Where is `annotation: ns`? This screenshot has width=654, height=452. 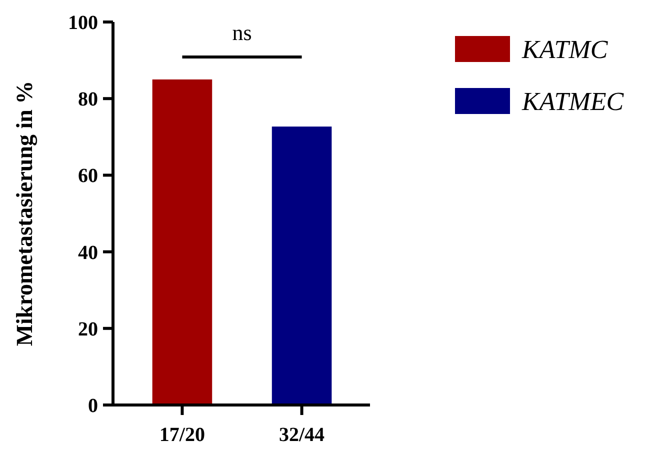 annotation: ns is located at coordinates (242, 32).